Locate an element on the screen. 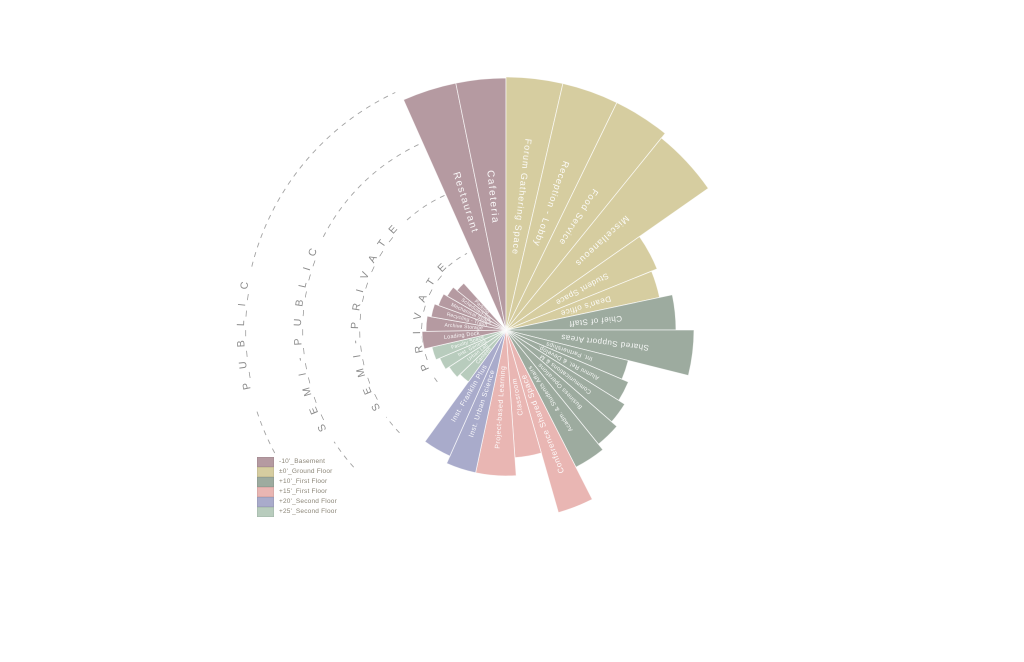 The image size is (1024, 662). legend-swatch-first15 is located at coordinates (265, 492).